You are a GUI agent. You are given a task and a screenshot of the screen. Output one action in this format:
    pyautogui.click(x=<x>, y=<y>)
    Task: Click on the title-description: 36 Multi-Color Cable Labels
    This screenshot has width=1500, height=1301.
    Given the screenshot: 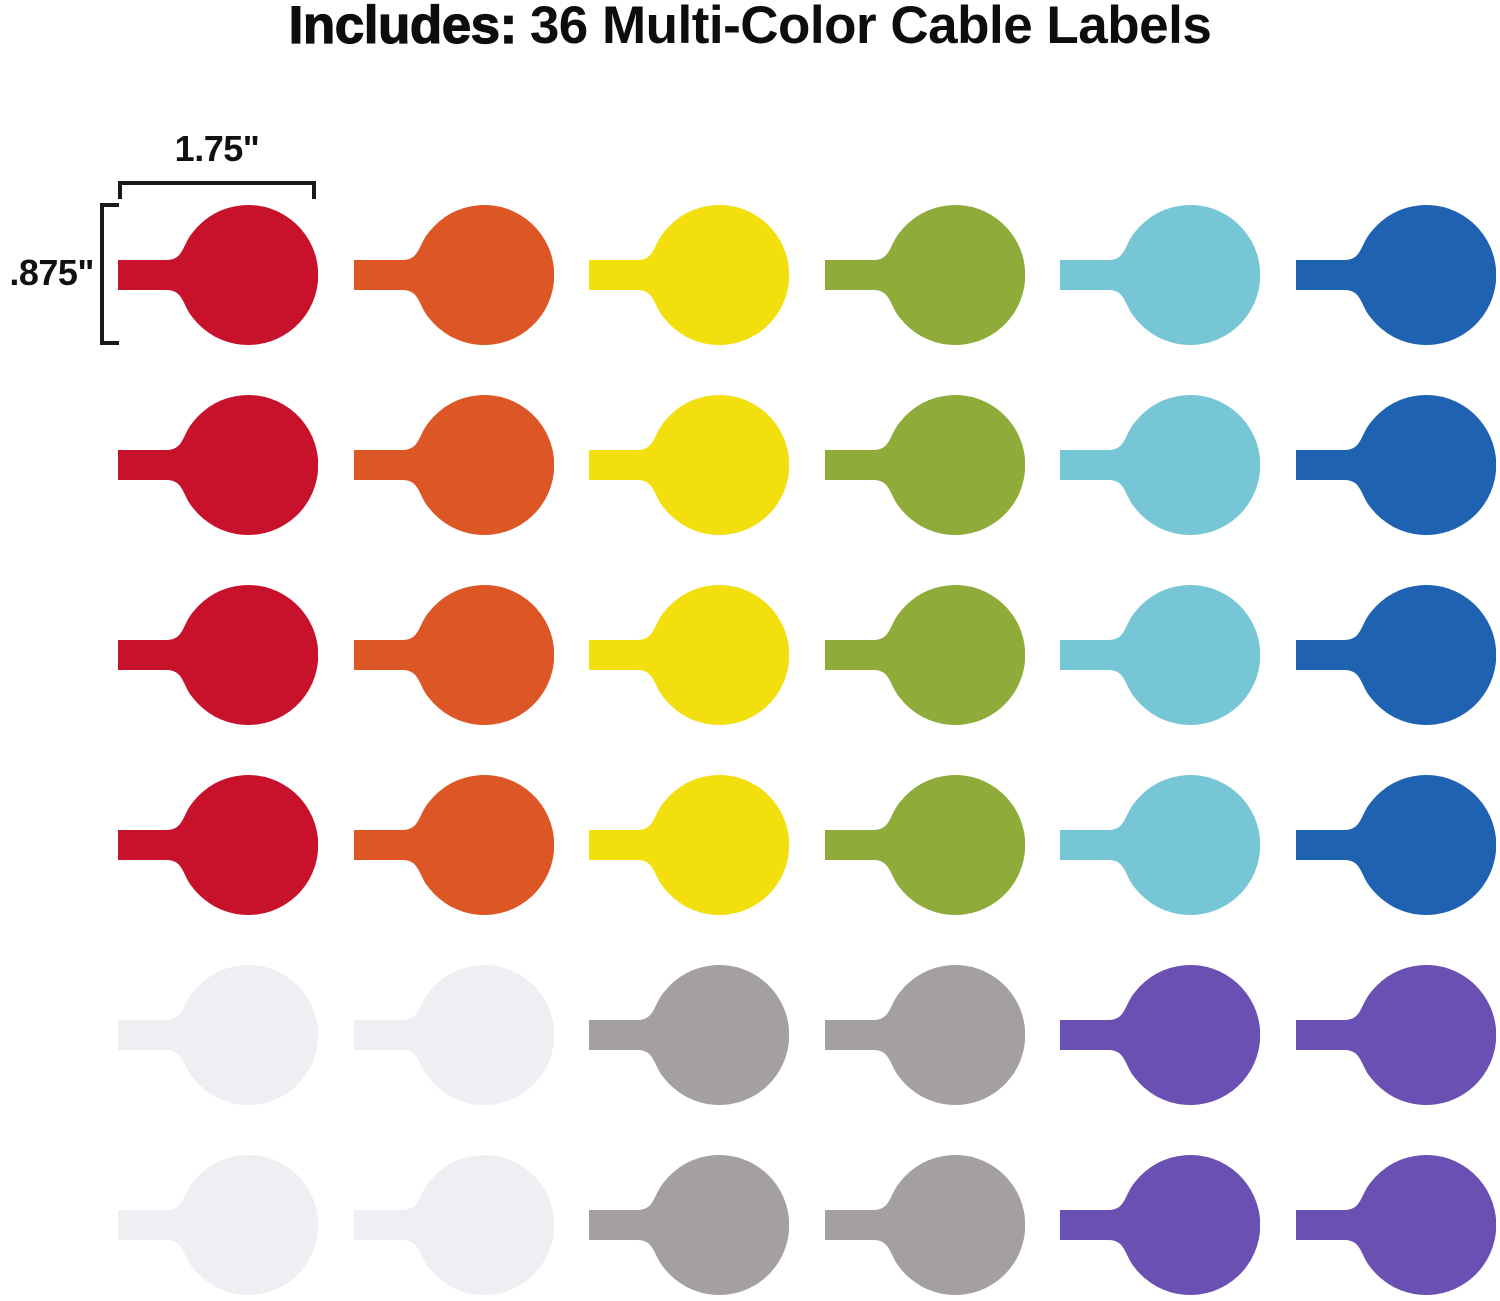 What is the action you would take?
    pyautogui.click(x=870, y=27)
    